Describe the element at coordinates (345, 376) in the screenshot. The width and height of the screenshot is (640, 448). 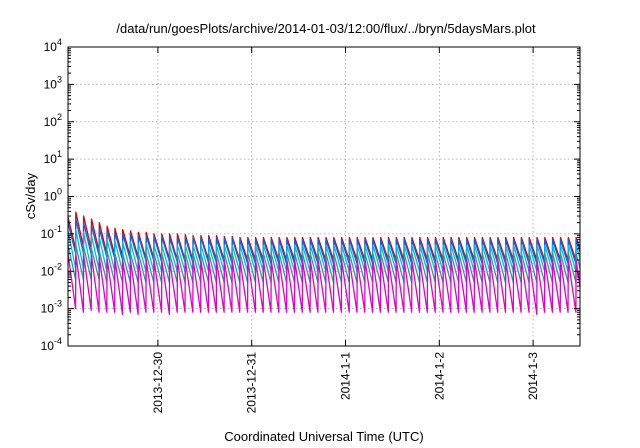
I see `x-tick-label: 2014-1-1` at that location.